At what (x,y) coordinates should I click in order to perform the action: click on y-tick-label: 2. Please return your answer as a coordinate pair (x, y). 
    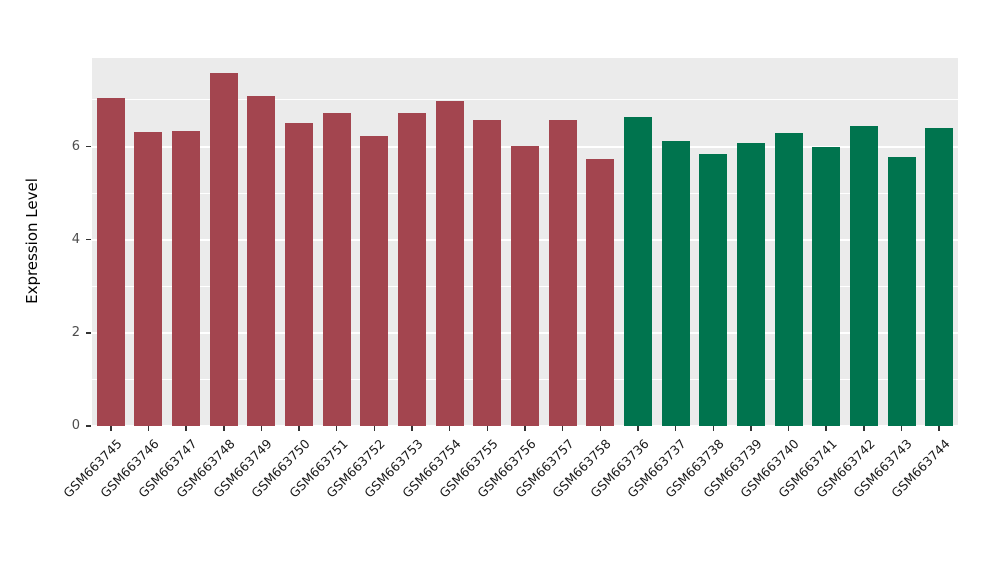
    Looking at the image, I should click on (75, 332).